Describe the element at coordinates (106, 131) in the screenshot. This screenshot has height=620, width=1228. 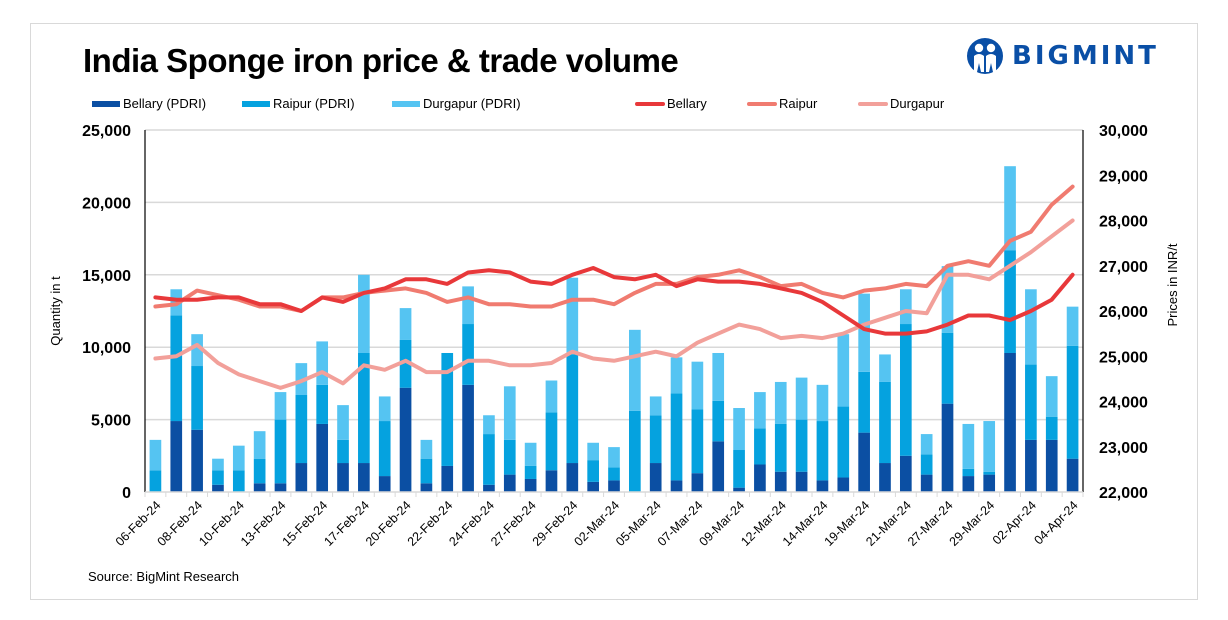
I see `y-tick-label: 25,000` at that location.